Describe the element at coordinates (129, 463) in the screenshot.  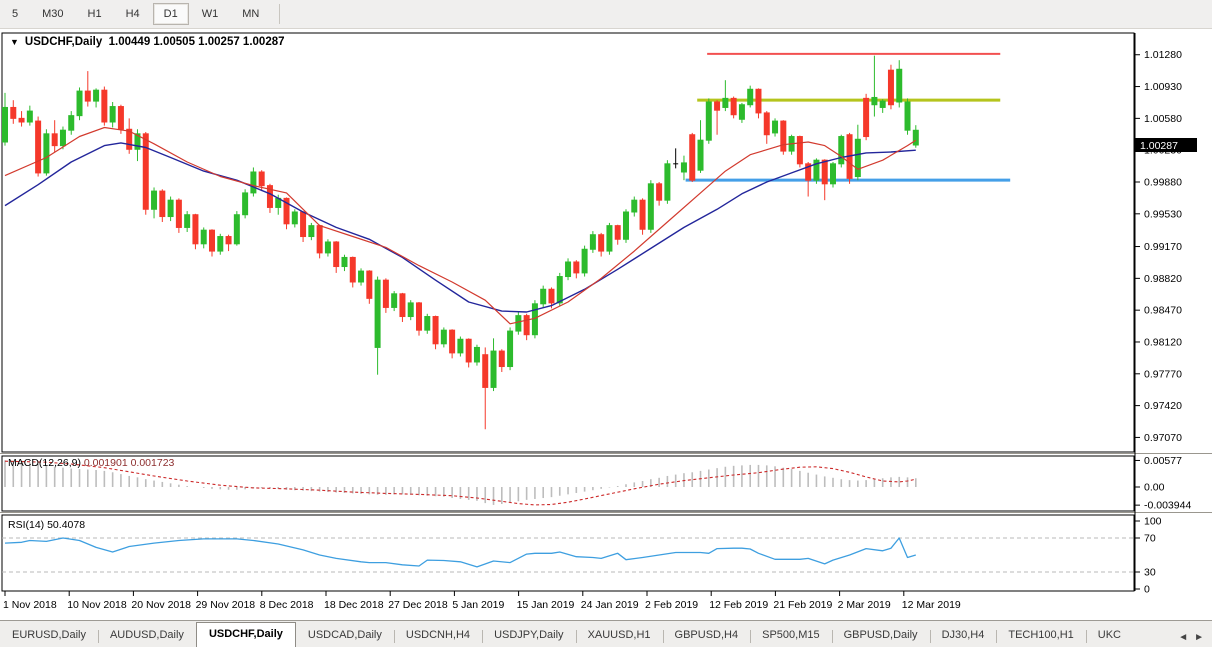
I see `macd-values: 0.001901 0.001723` at that location.